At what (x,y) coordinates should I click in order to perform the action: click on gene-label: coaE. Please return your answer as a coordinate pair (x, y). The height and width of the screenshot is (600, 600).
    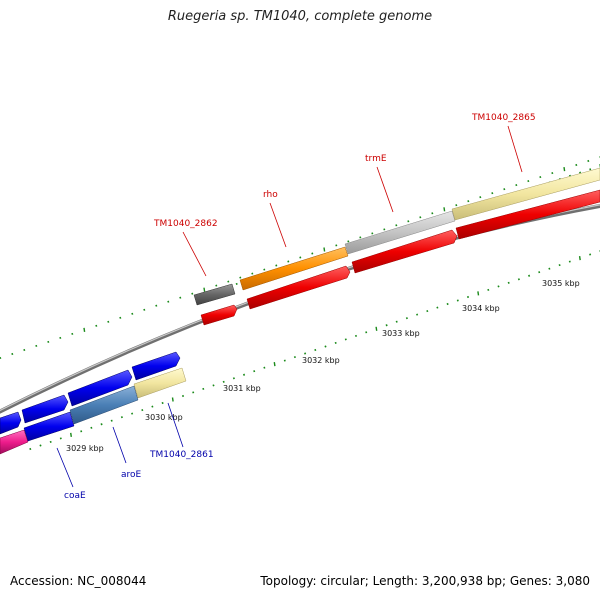
    Looking at the image, I should click on (75, 496).